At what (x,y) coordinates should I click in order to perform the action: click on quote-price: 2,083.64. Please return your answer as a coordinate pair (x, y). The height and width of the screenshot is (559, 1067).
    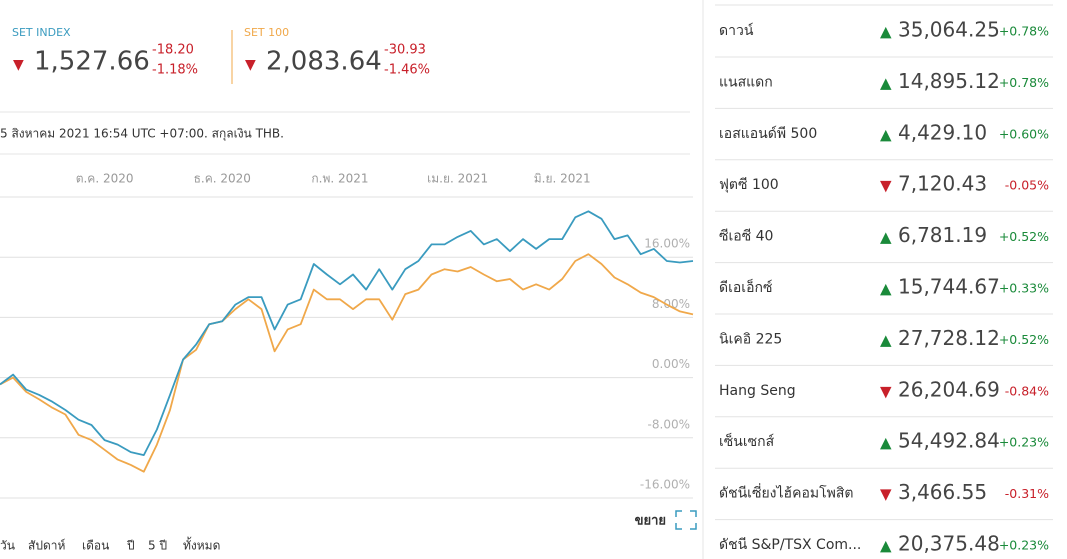
    Looking at the image, I should click on (324, 62).